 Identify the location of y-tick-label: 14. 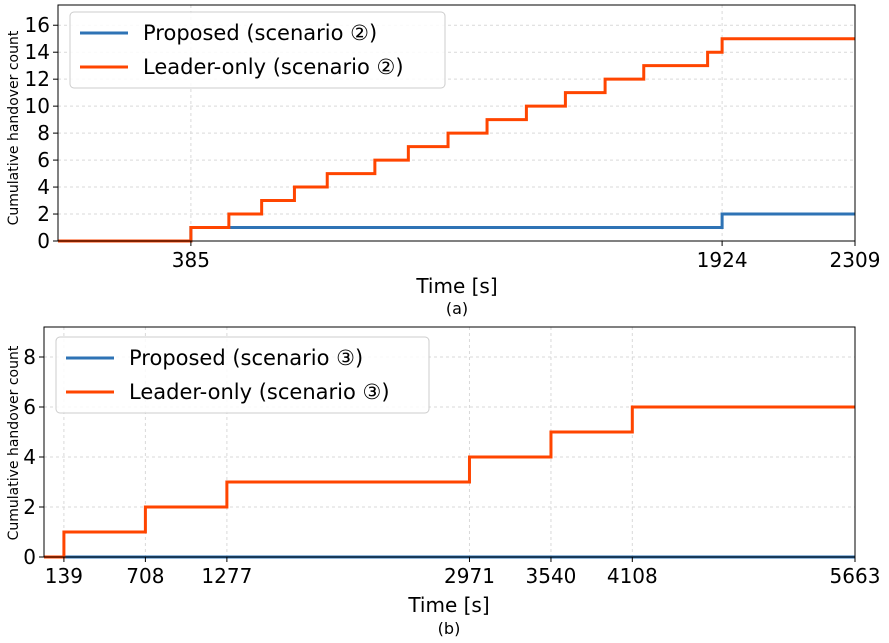
(37, 52).